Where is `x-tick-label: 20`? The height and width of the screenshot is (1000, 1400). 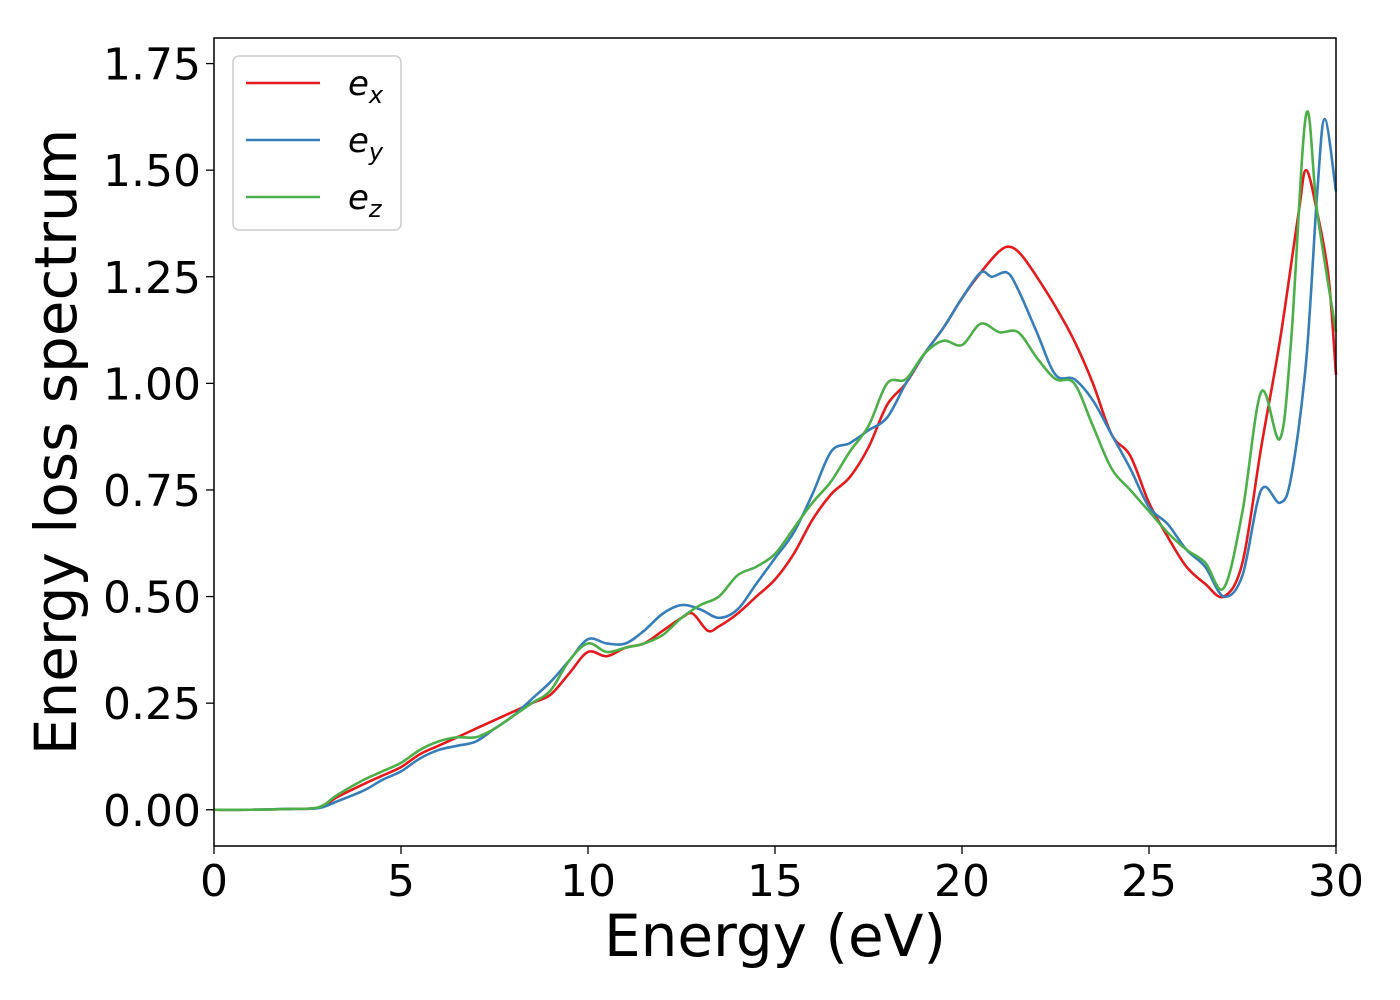
x-tick-label: 20 is located at coordinates (962, 881).